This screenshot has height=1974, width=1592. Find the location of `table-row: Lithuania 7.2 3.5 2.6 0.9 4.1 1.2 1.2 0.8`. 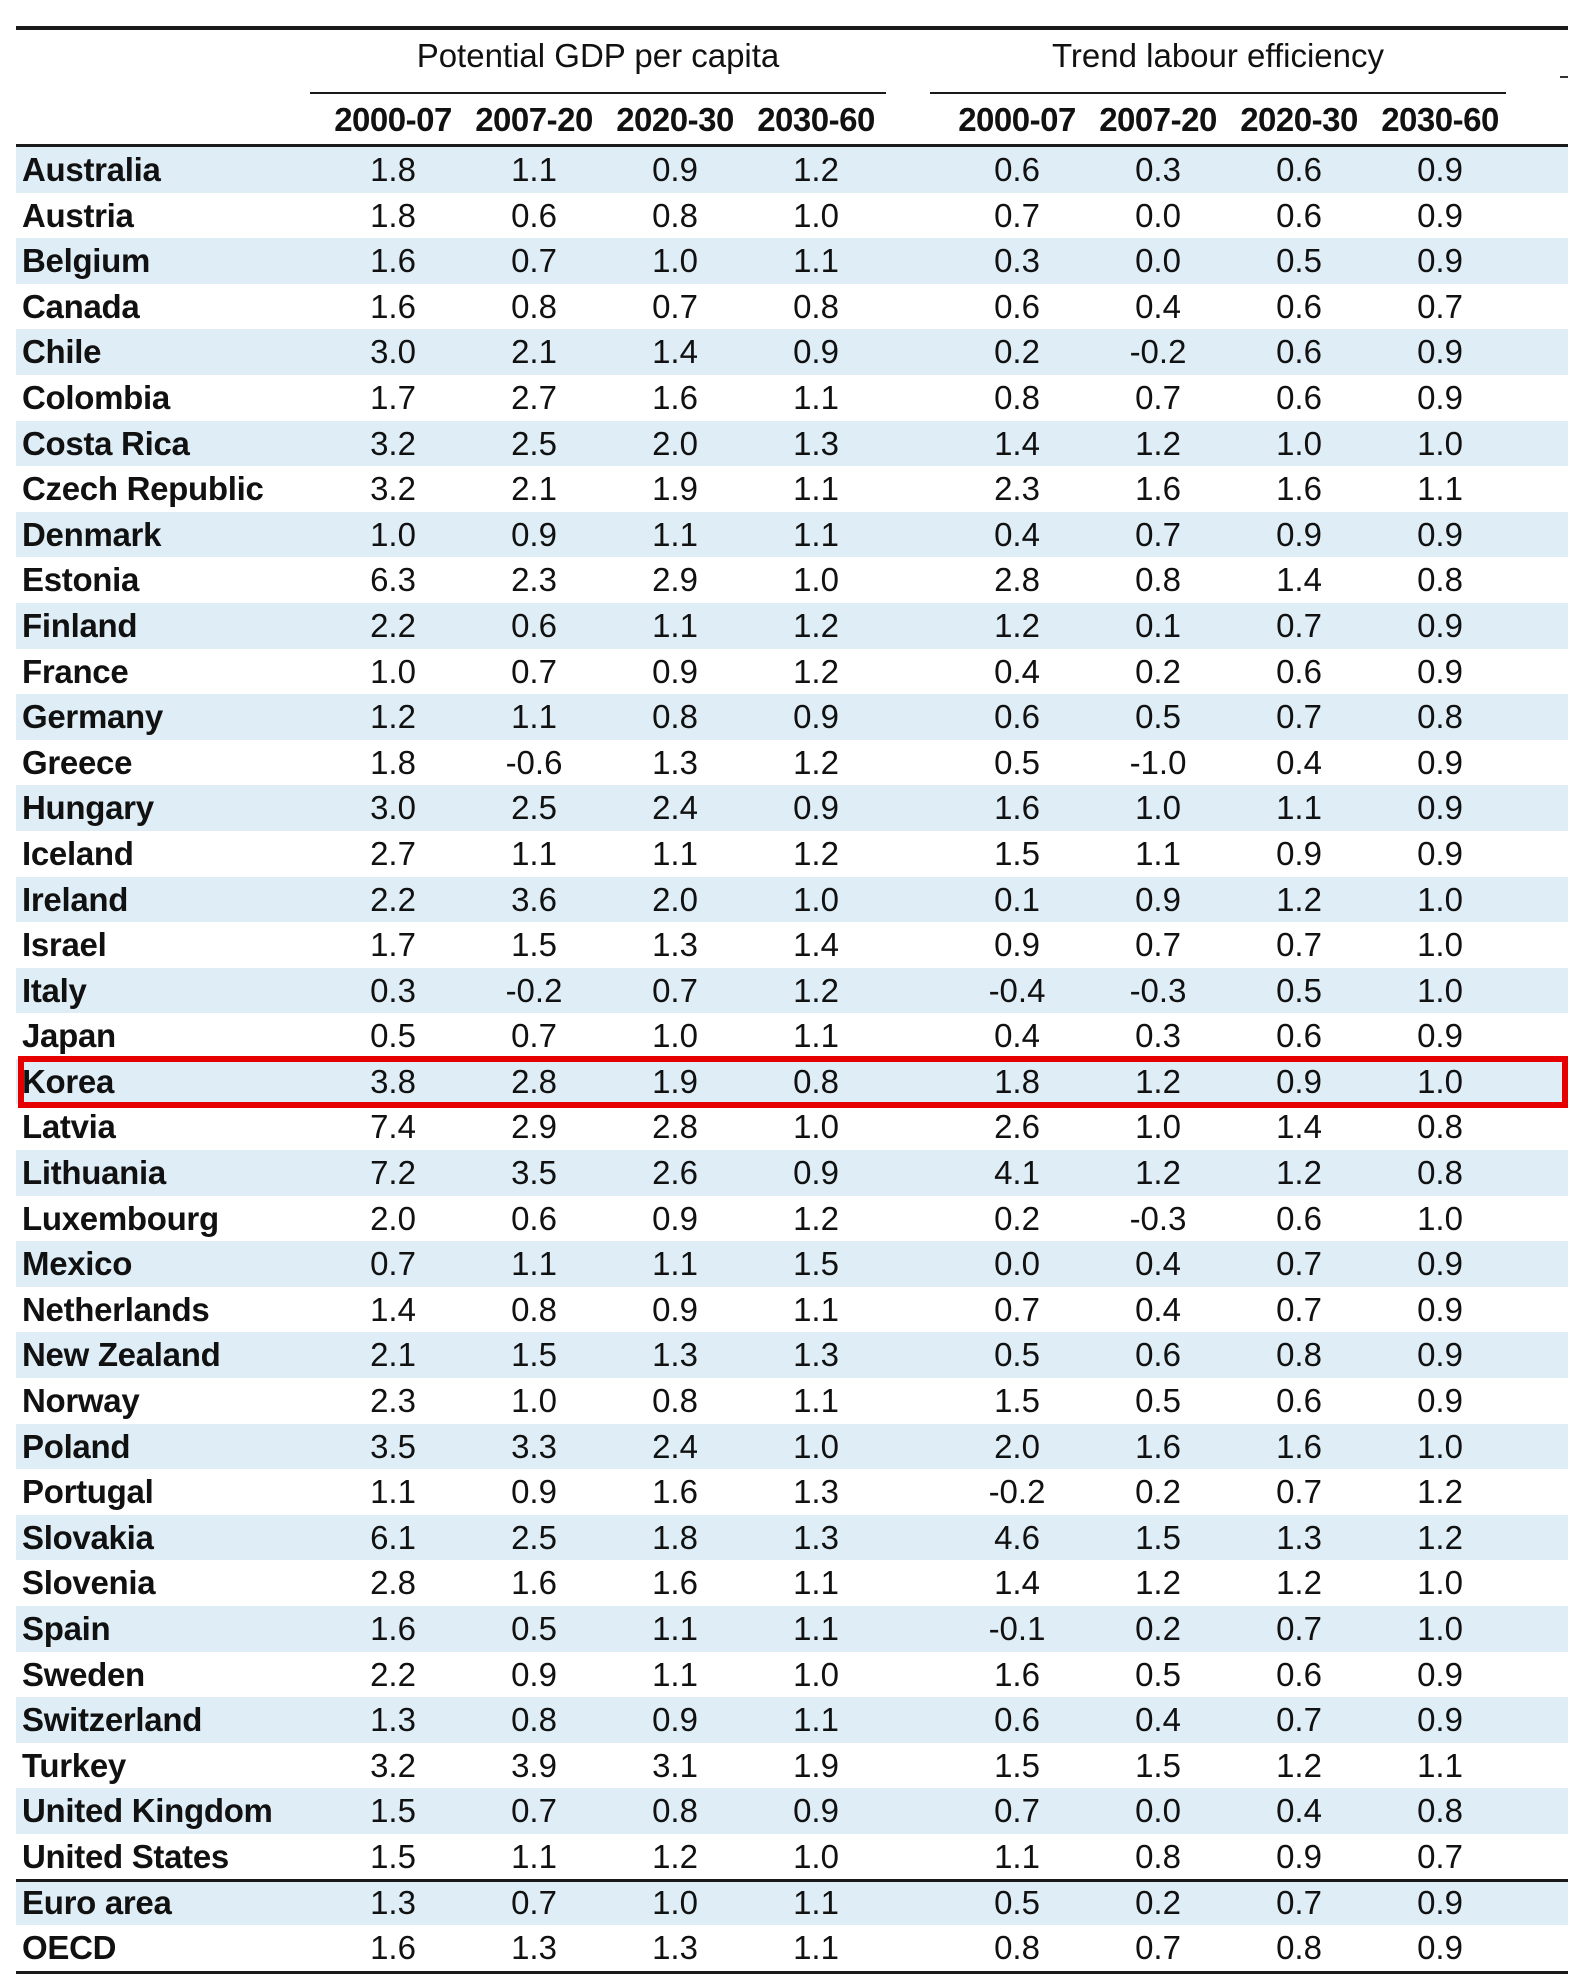

table-row: Lithuania 7.2 3.5 2.6 0.9 4.1 1.2 1.2 0.8 is located at coordinates (792, 1173).